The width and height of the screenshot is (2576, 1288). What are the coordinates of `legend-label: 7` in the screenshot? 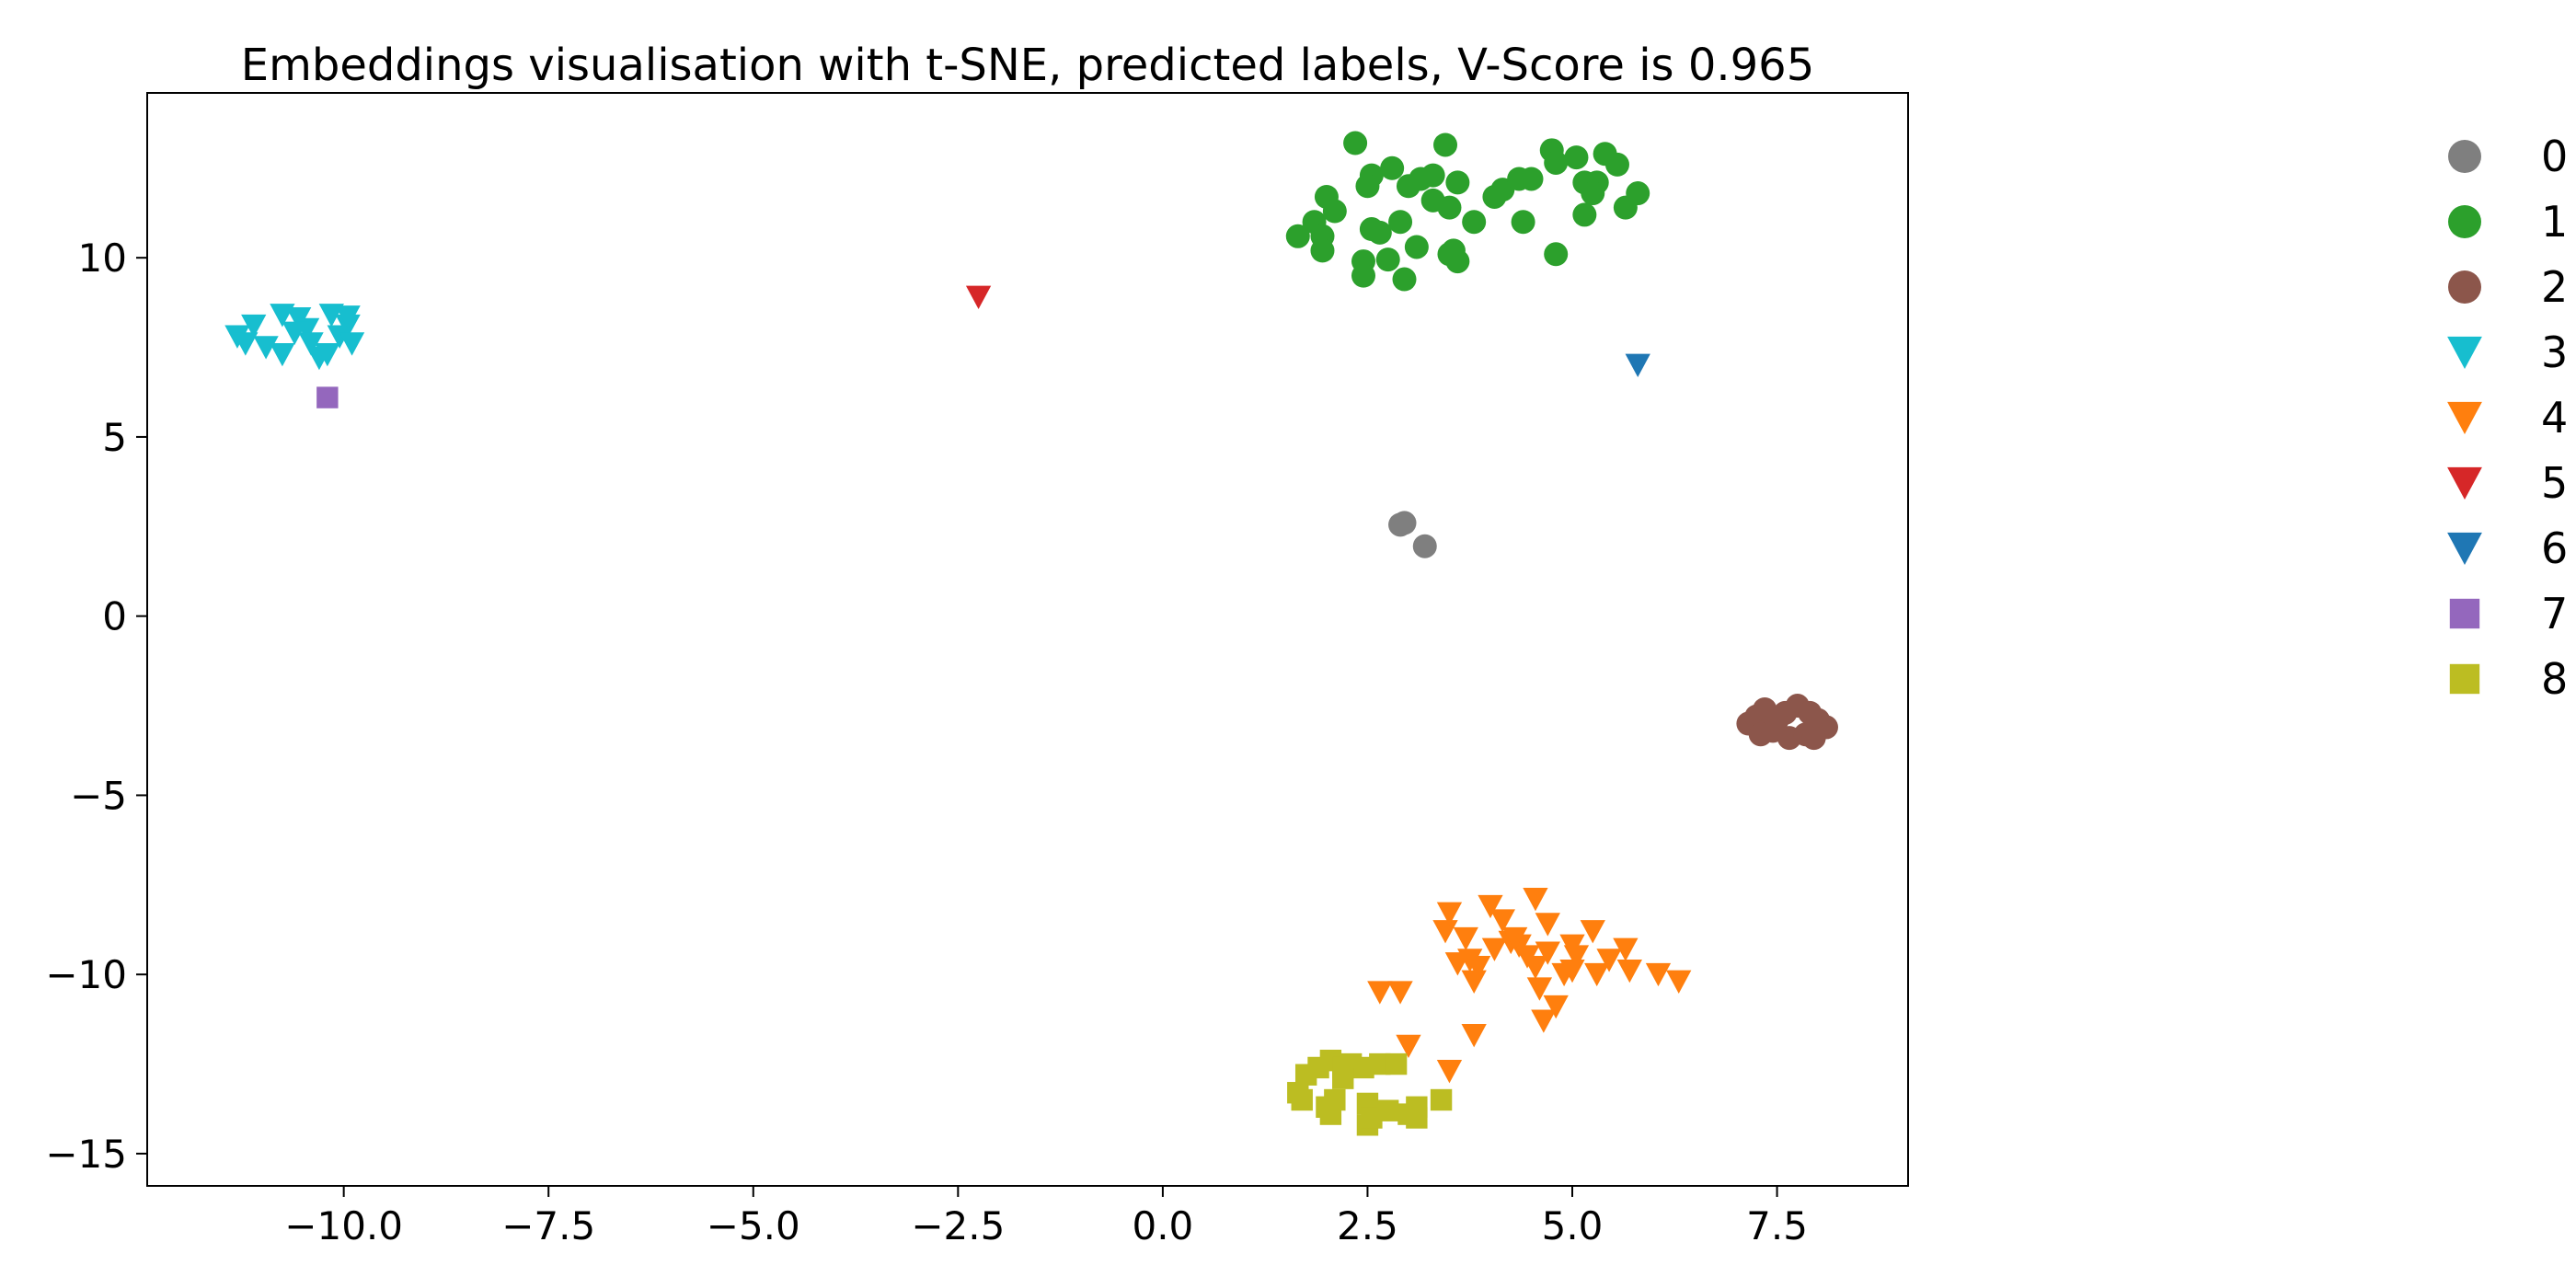 It's located at (2554, 613).